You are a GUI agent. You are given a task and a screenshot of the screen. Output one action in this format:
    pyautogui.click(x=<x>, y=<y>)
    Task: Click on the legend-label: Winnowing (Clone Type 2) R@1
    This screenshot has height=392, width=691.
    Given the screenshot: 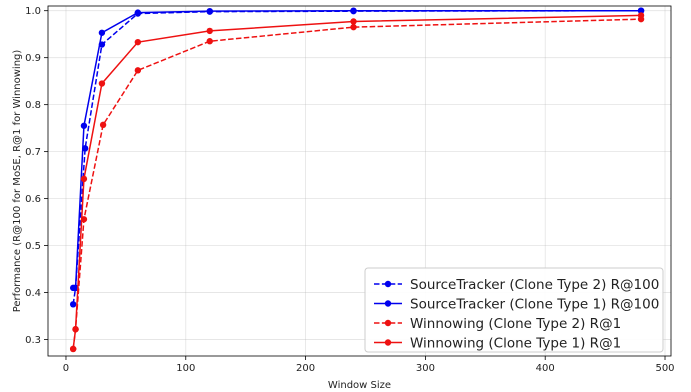 What is the action you would take?
    pyautogui.click(x=515, y=324)
    